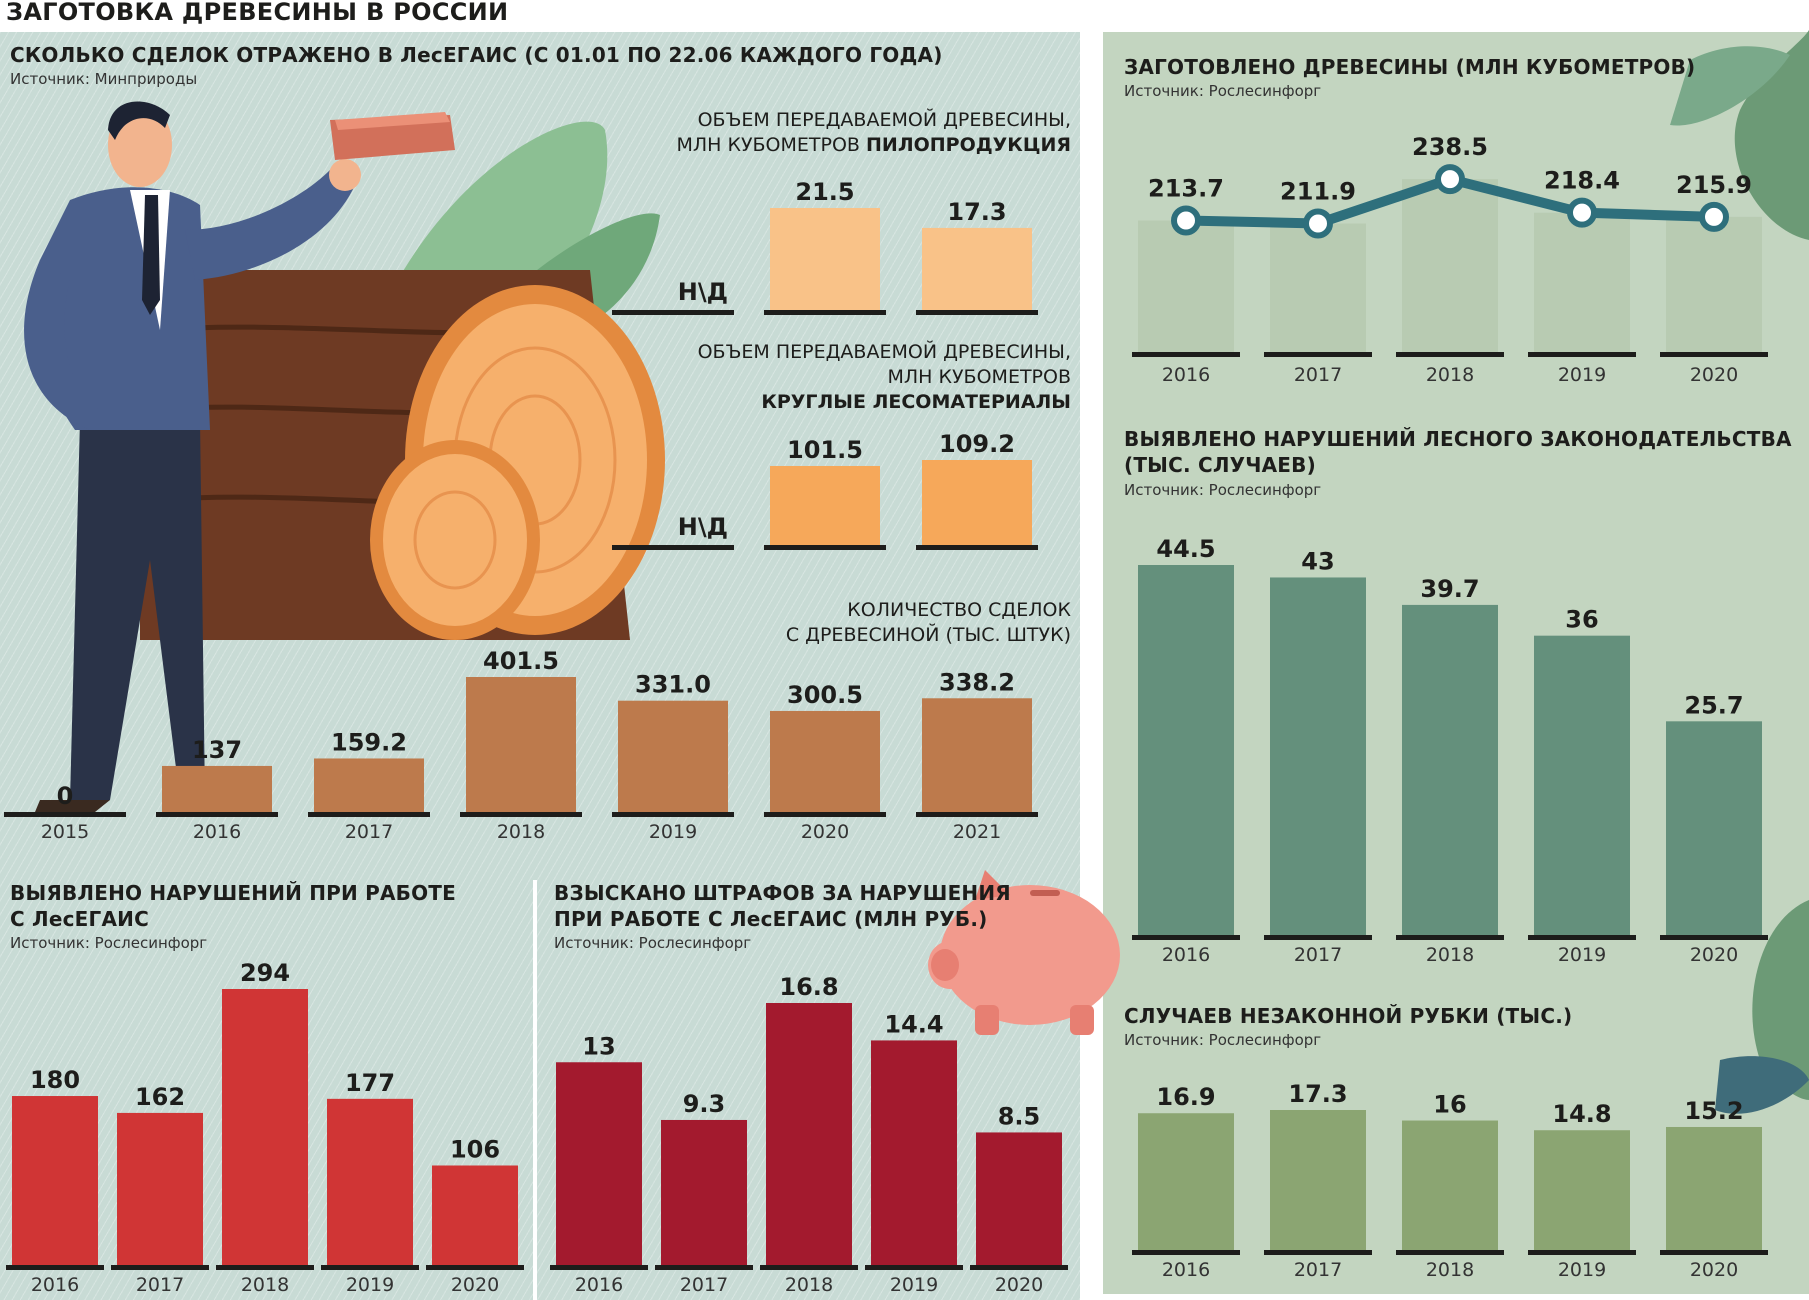  I want to click on violations-title-line2: (ТЫС. СЛУЧАЕВ), so click(1220, 465).